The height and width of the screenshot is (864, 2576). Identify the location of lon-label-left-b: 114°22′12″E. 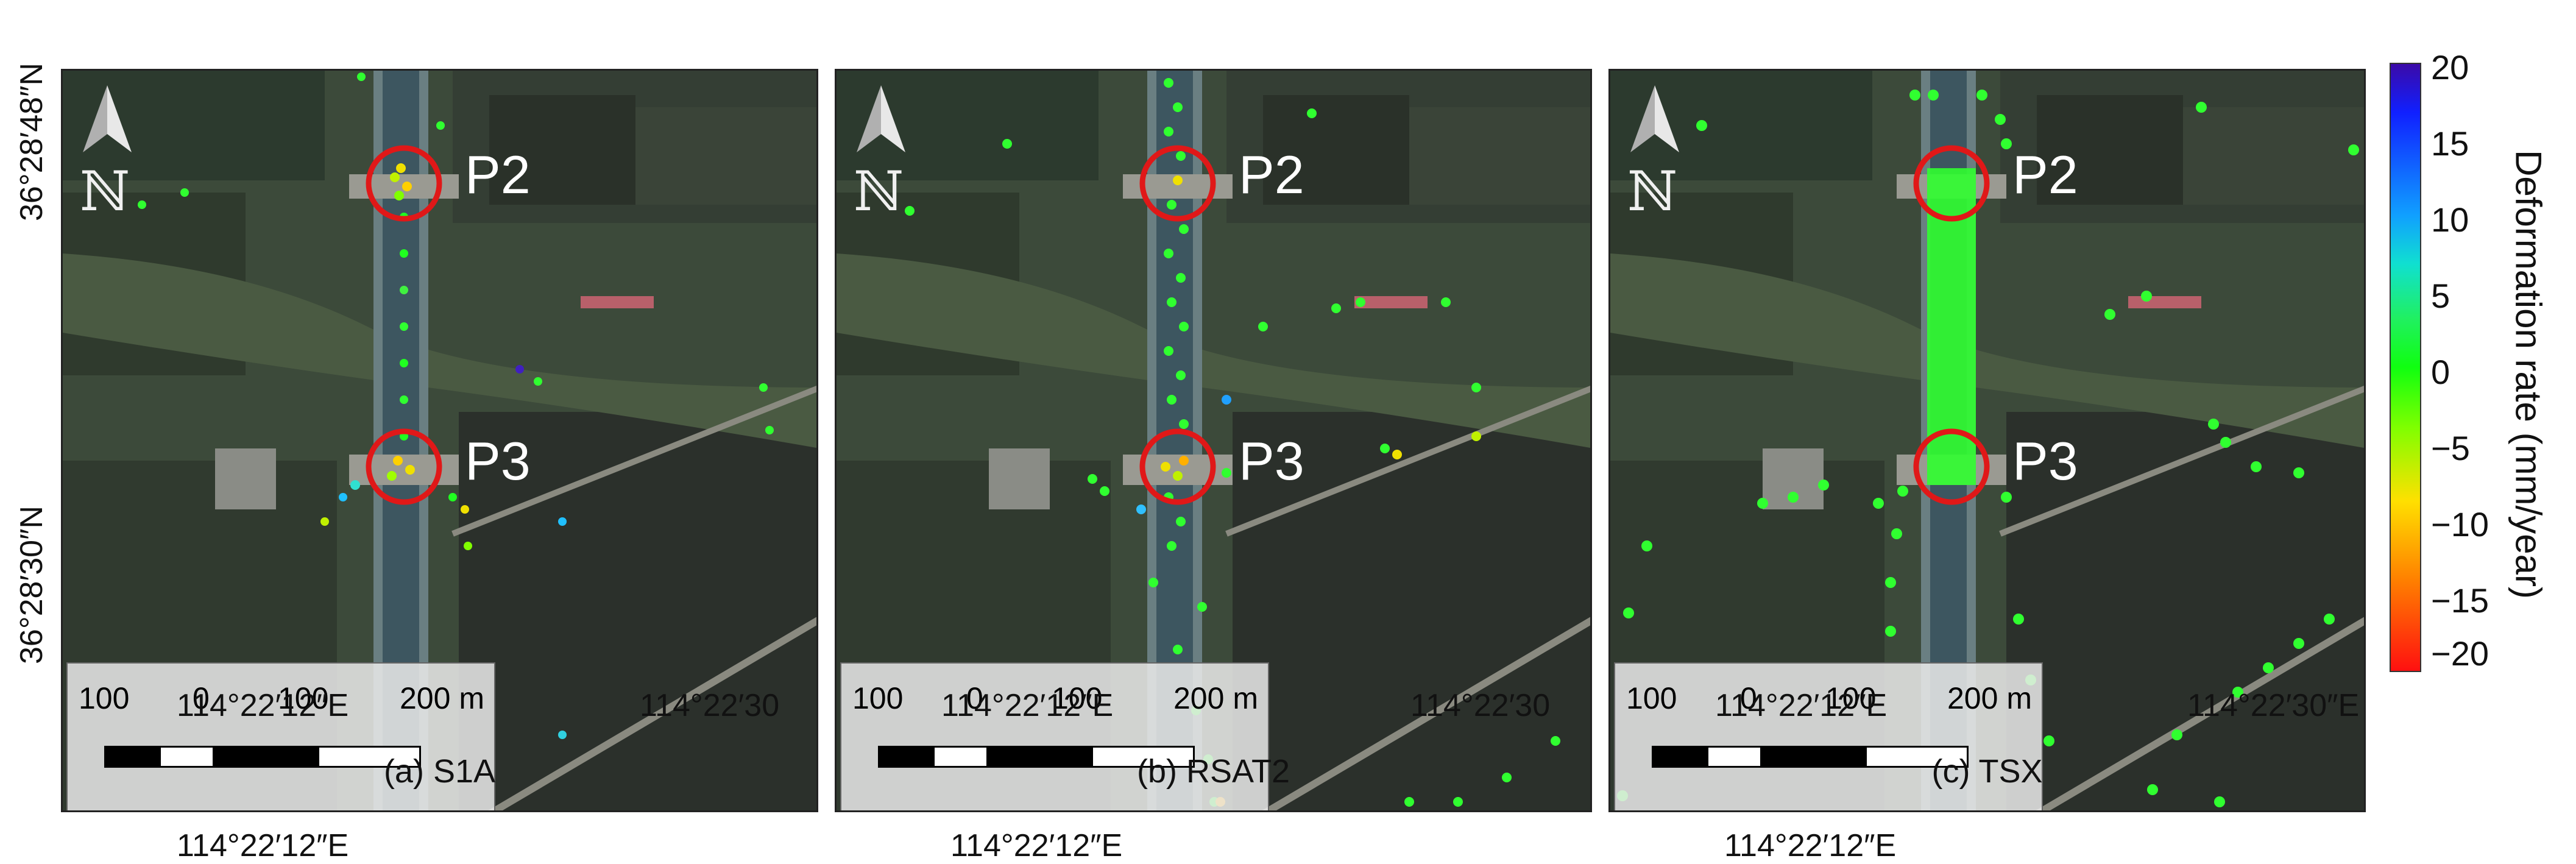
(1027, 706).